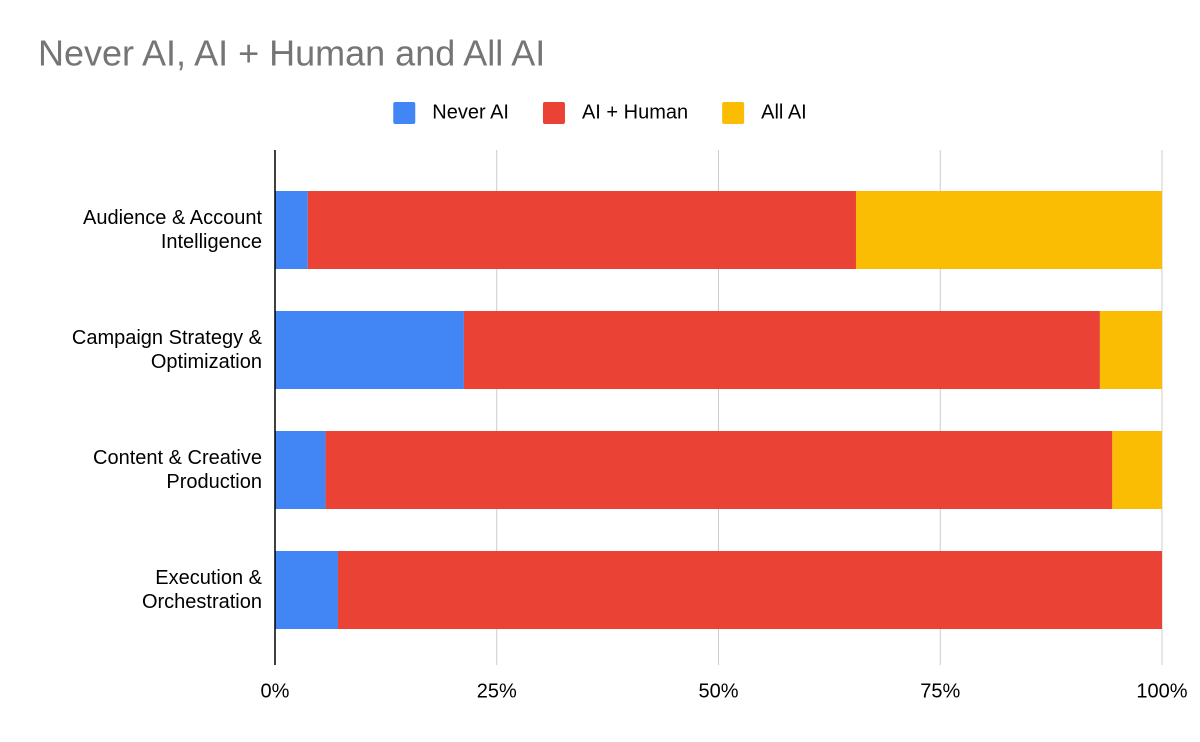 Image resolution: width=1200 pixels, height=742 pixels. What do you see at coordinates (497, 691) in the screenshot?
I see `x-tick-label: 25%` at bounding box center [497, 691].